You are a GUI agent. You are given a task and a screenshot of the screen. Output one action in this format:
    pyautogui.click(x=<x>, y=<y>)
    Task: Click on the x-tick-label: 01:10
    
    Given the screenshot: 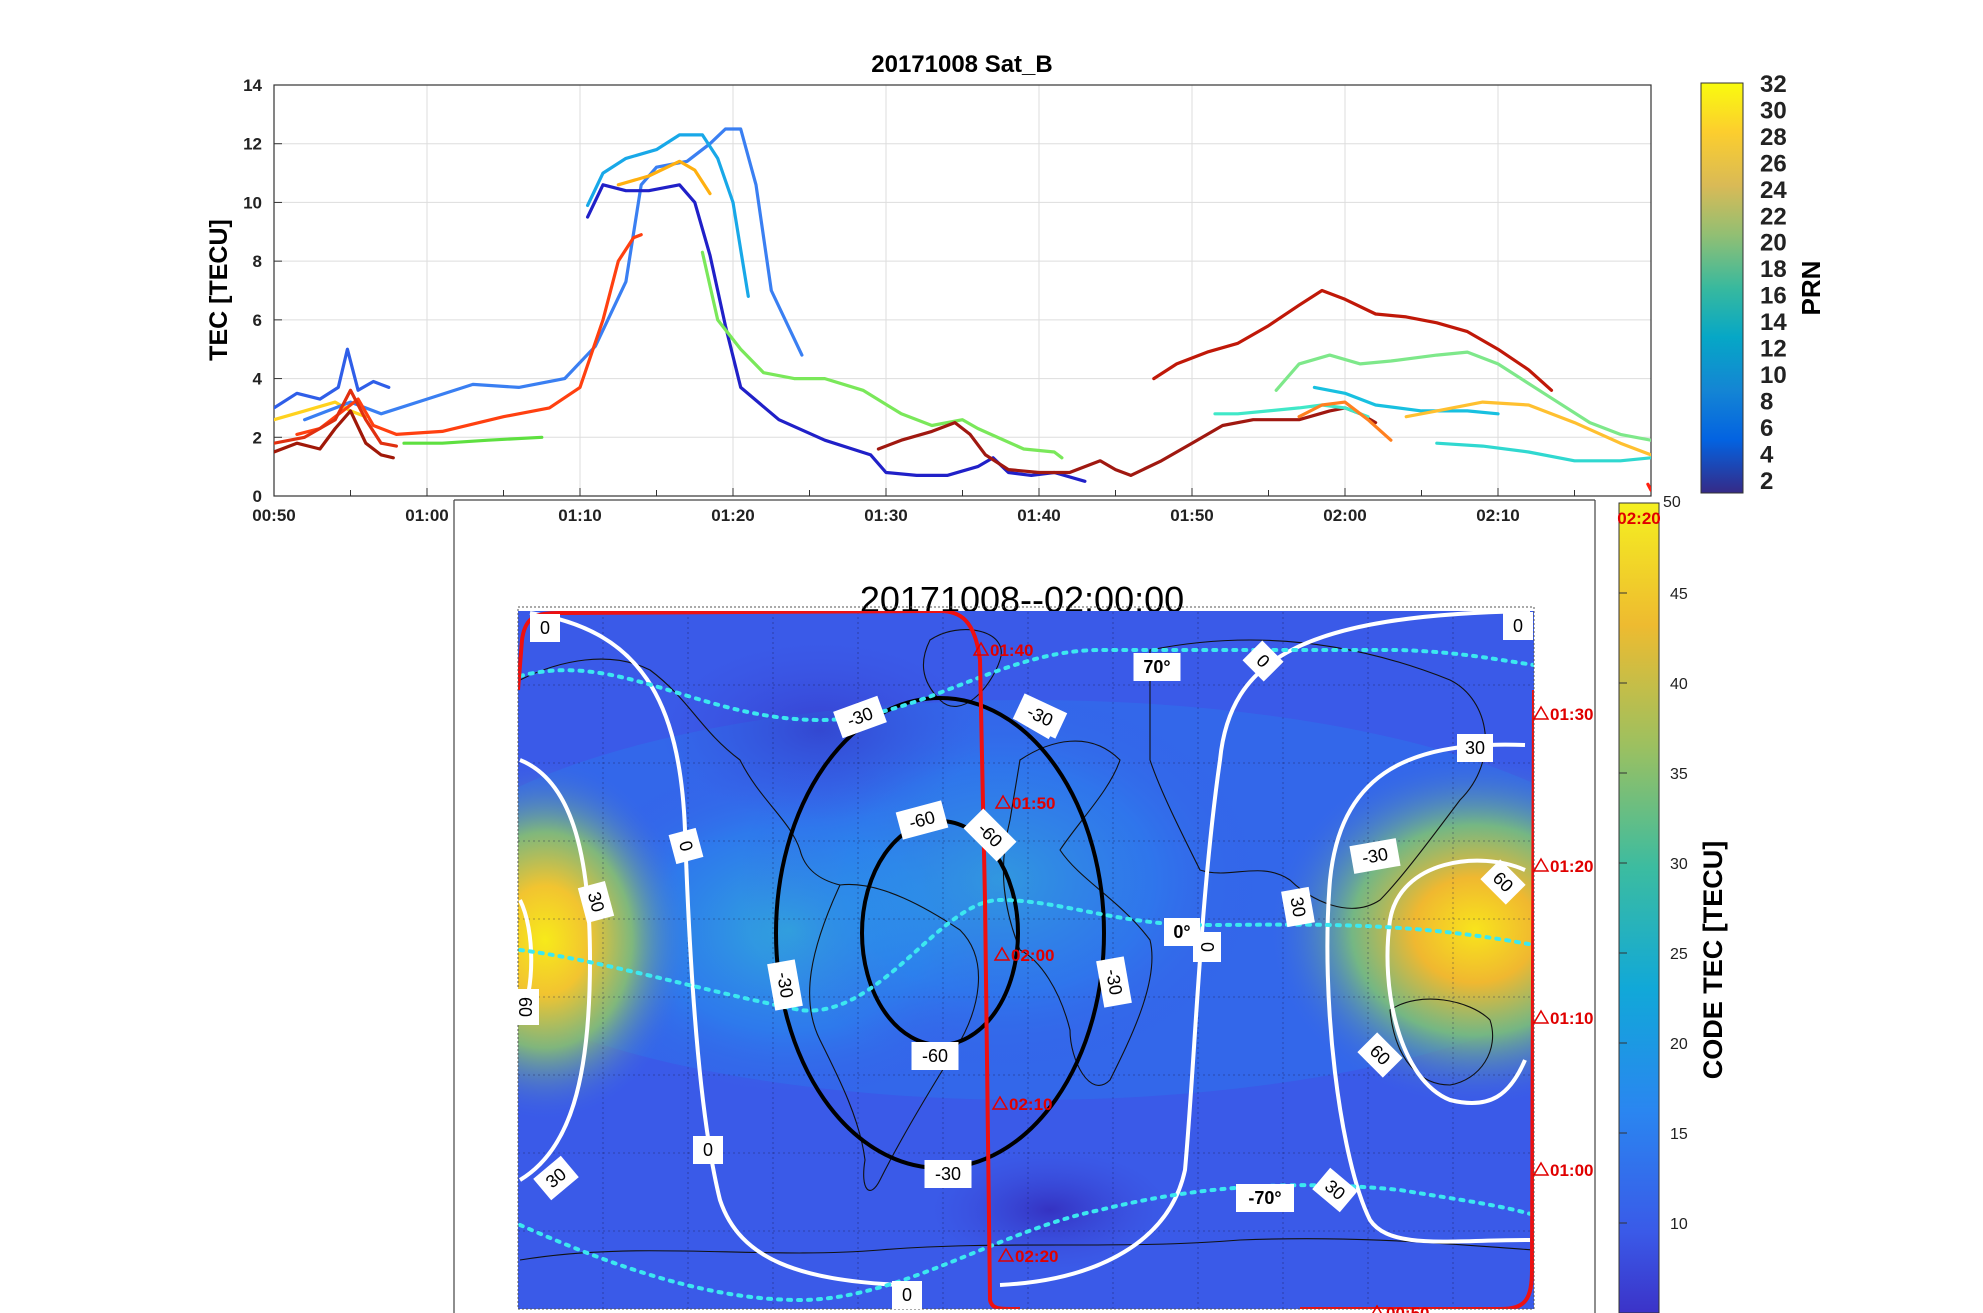 What is the action you would take?
    pyautogui.click(x=579, y=515)
    